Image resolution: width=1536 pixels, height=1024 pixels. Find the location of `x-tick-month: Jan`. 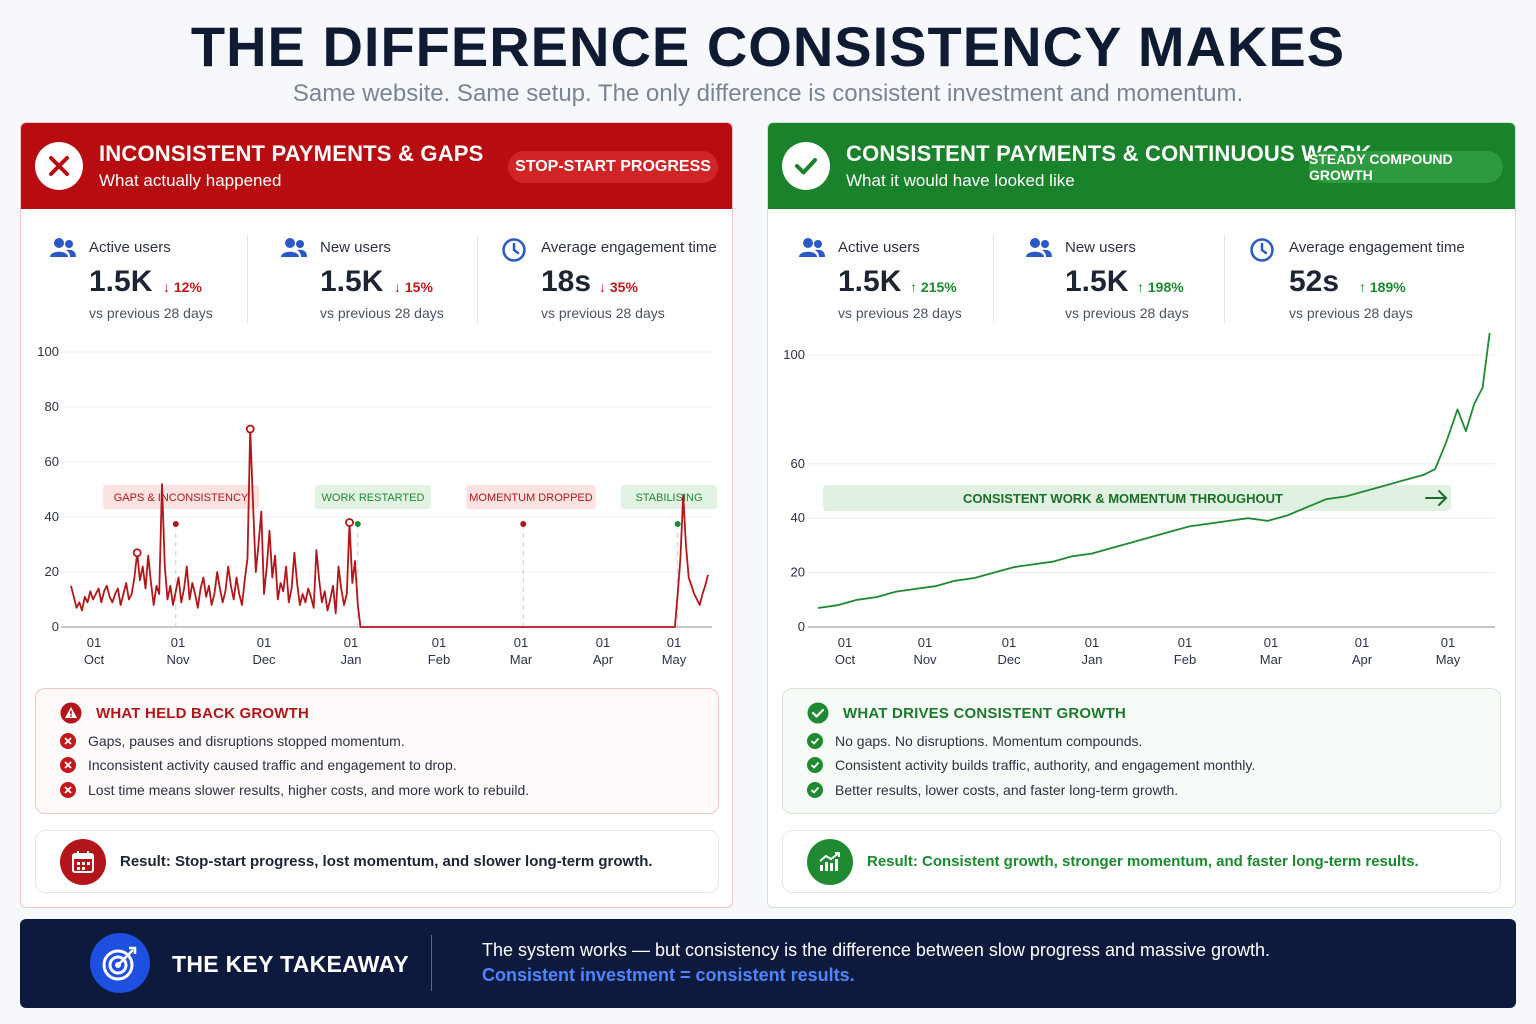

x-tick-month: Jan is located at coordinates (1092, 659).